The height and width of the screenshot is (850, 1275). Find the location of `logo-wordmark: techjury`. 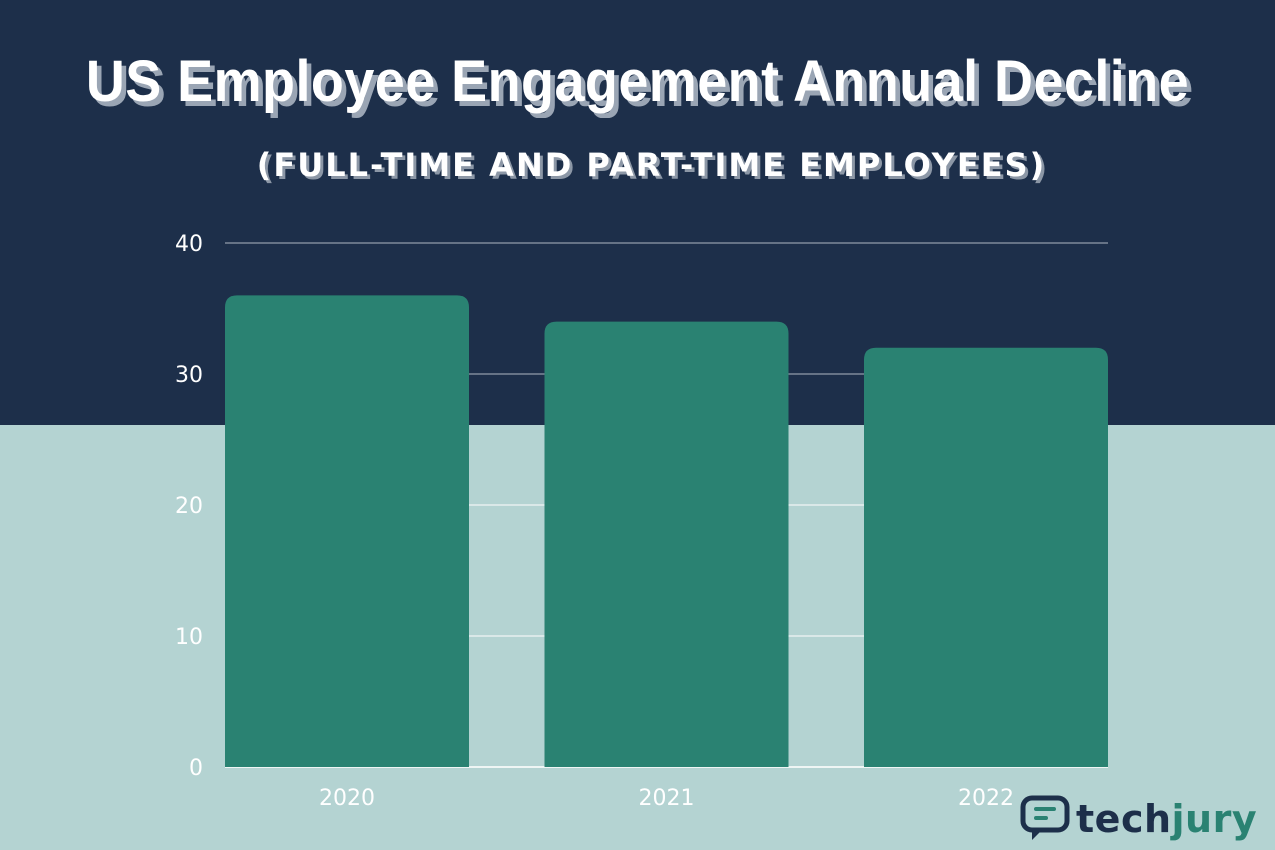

logo-wordmark: techjury is located at coordinates (1166, 819).